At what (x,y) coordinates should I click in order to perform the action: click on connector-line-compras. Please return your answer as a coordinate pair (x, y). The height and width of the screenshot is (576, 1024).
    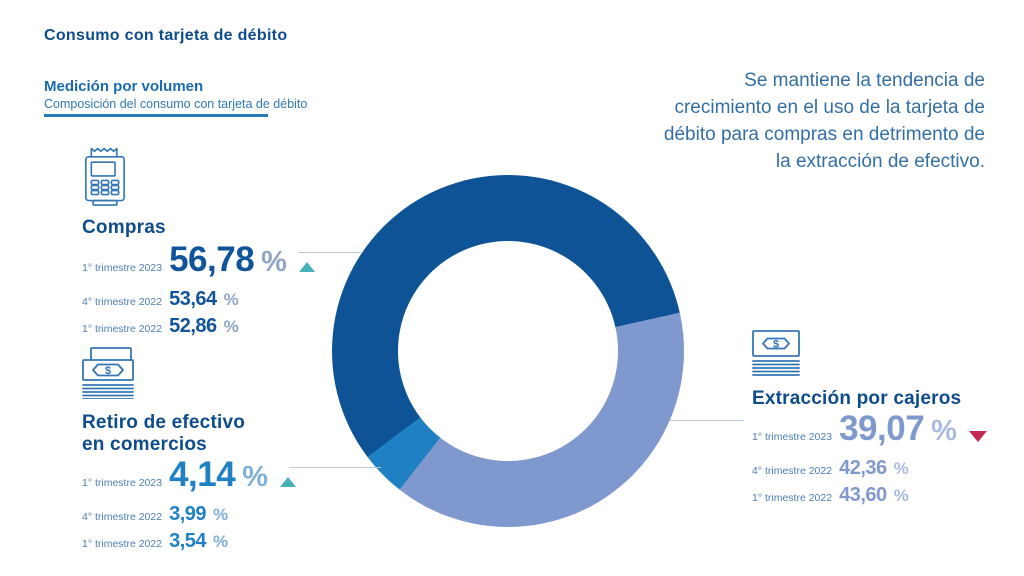
    Looking at the image, I should click on (330, 252).